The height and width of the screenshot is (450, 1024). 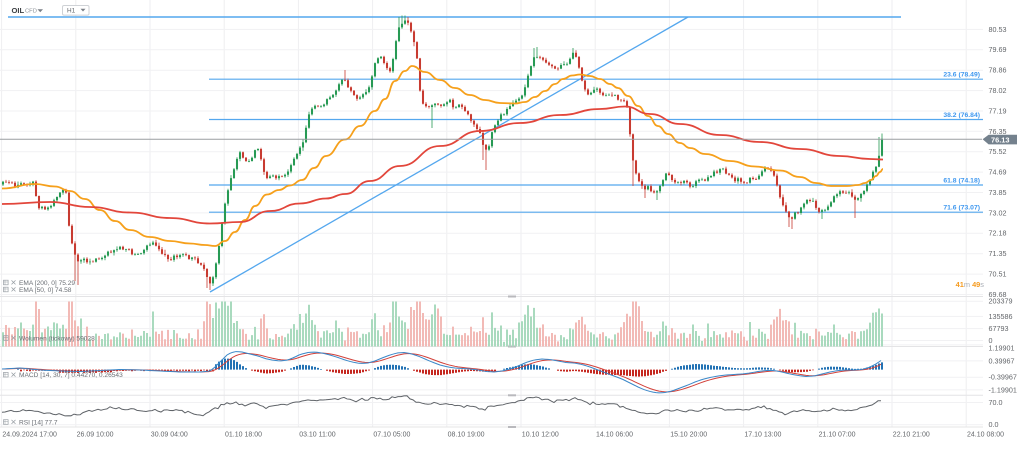 What do you see at coordinates (998, 253) in the screenshot?
I see `svg-text: 71.35` at bounding box center [998, 253].